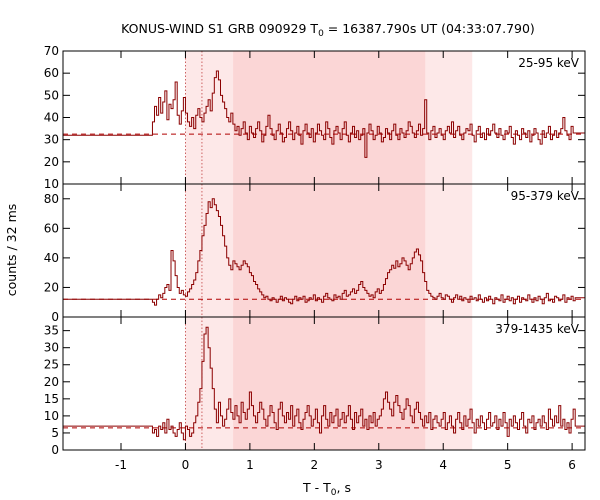 Image resolution: width=600 pixels, height=500 pixels. Describe the element at coordinates (51, 199) in the screenshot. I see `y-tick-label: 80` at that location.